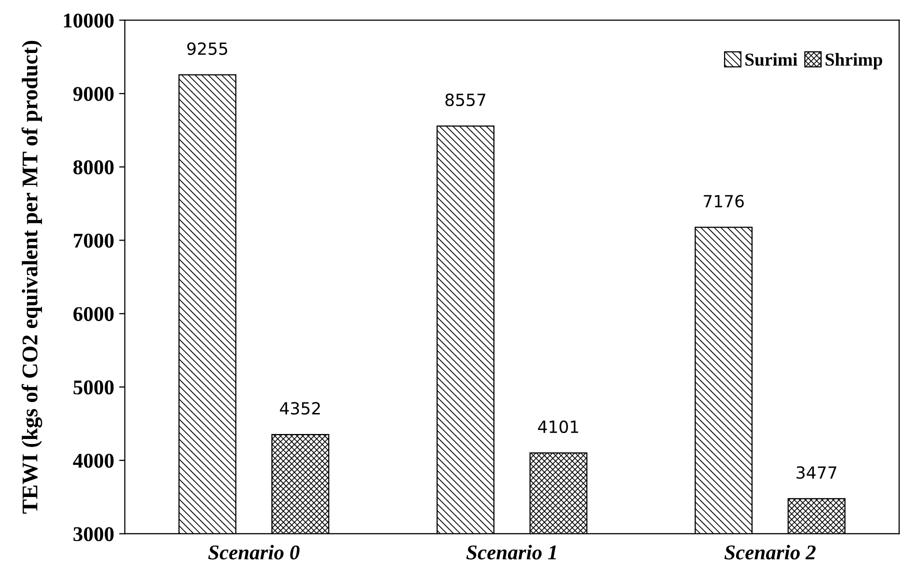 This screenshot has height=577, width=911. What do you see at coordinates (93, 93) in the screenshot?
I see `y-tick-label: 9000` at bounding box center [93, 93].